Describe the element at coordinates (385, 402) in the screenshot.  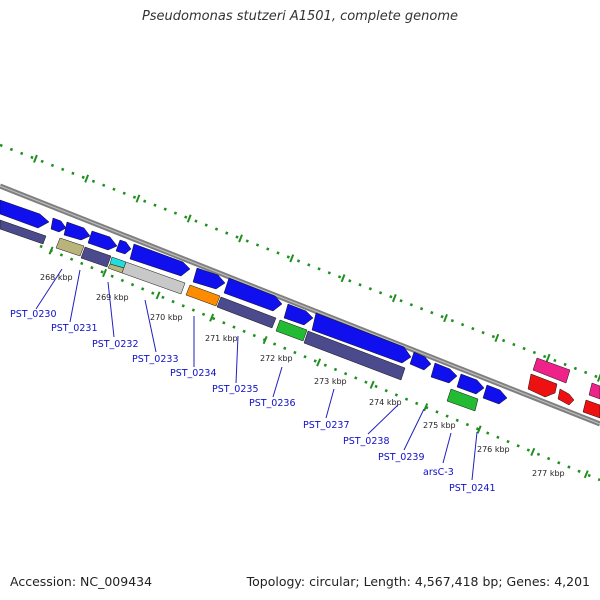
I see `kbp-label: 274 kbp` at that location.